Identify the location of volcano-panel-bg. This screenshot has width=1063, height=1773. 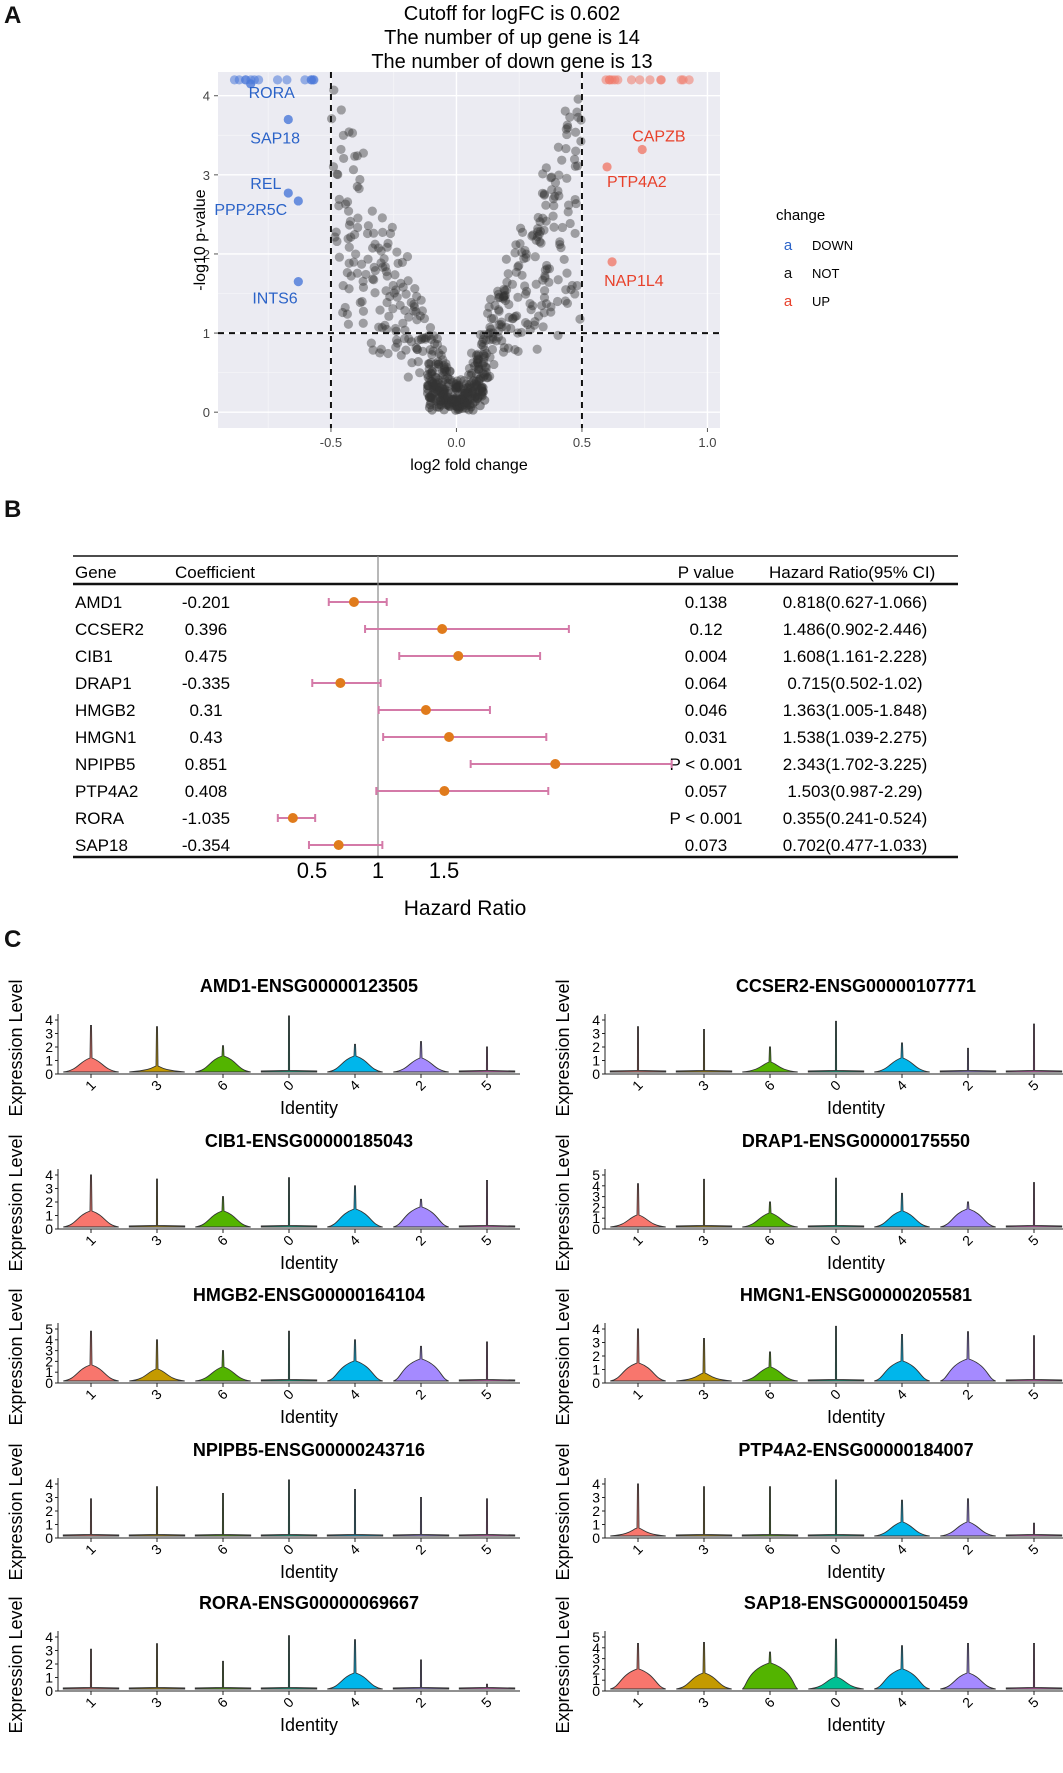
(469, 250).